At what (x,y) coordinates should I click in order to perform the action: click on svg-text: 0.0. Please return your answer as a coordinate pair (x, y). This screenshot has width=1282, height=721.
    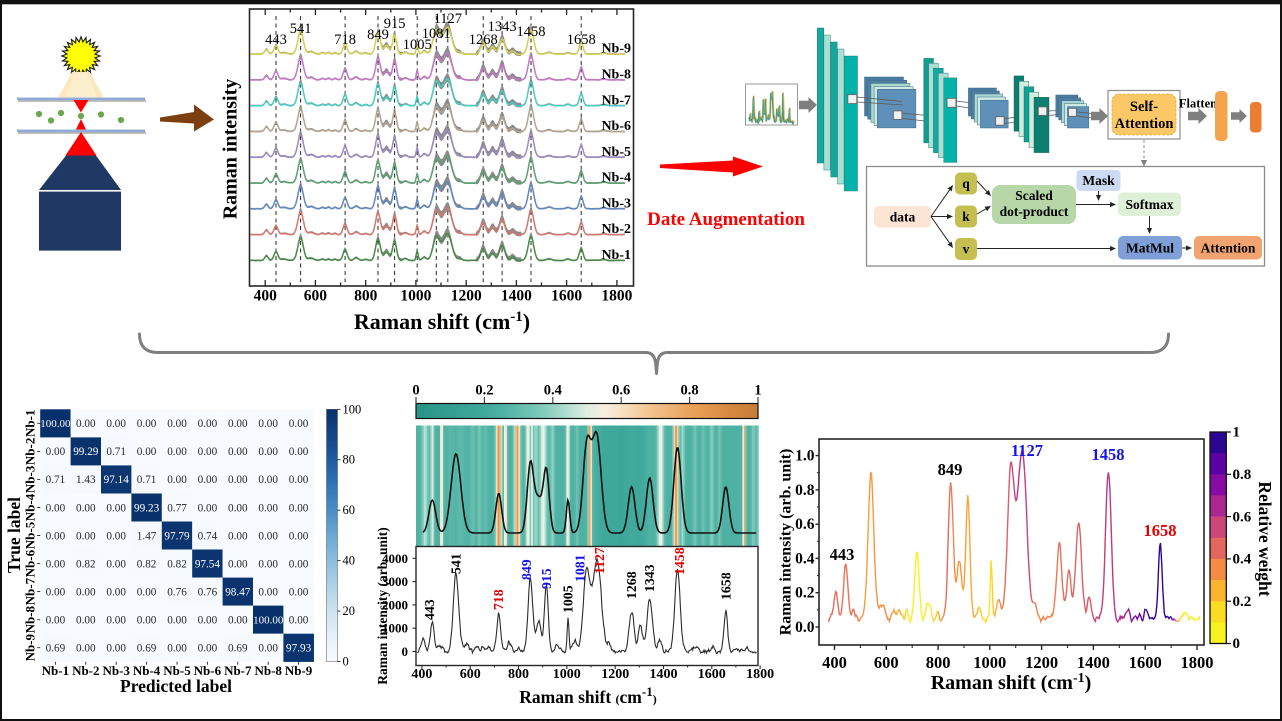
    Looking at the image, I should click on (805, 627).